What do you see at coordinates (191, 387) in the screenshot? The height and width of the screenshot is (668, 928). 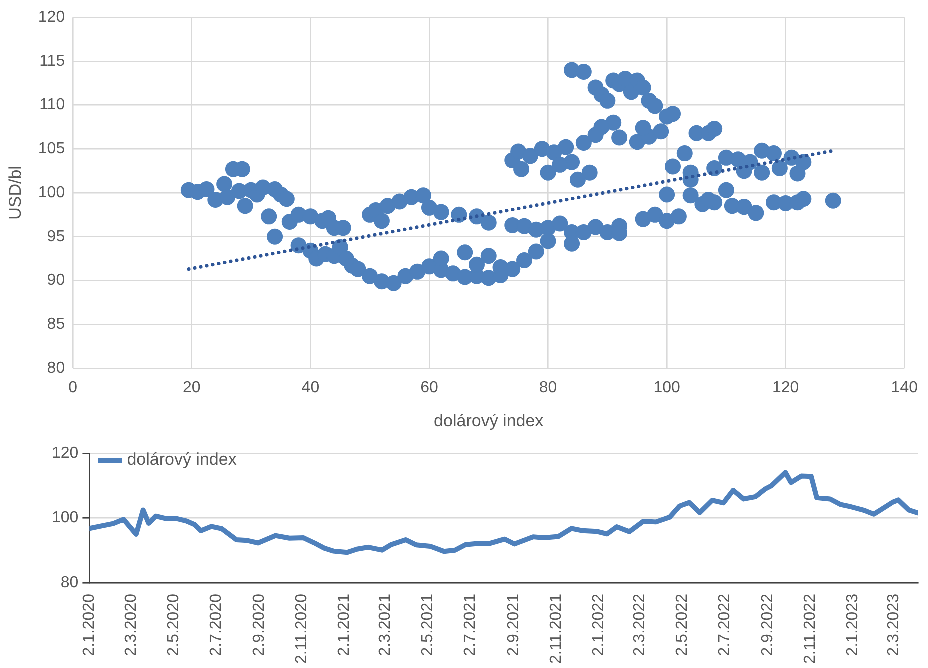 I see `x-tick-label: 20` at bounding box center [191, 387].